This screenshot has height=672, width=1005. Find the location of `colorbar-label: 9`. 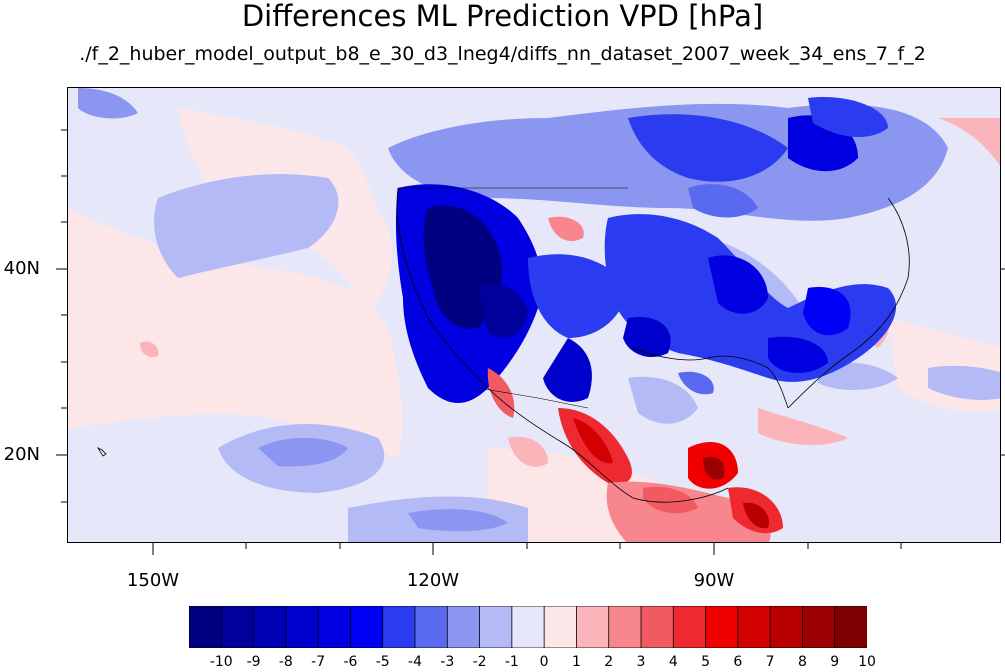

colorbar-label: 9 is located at coordinates (835, 662).